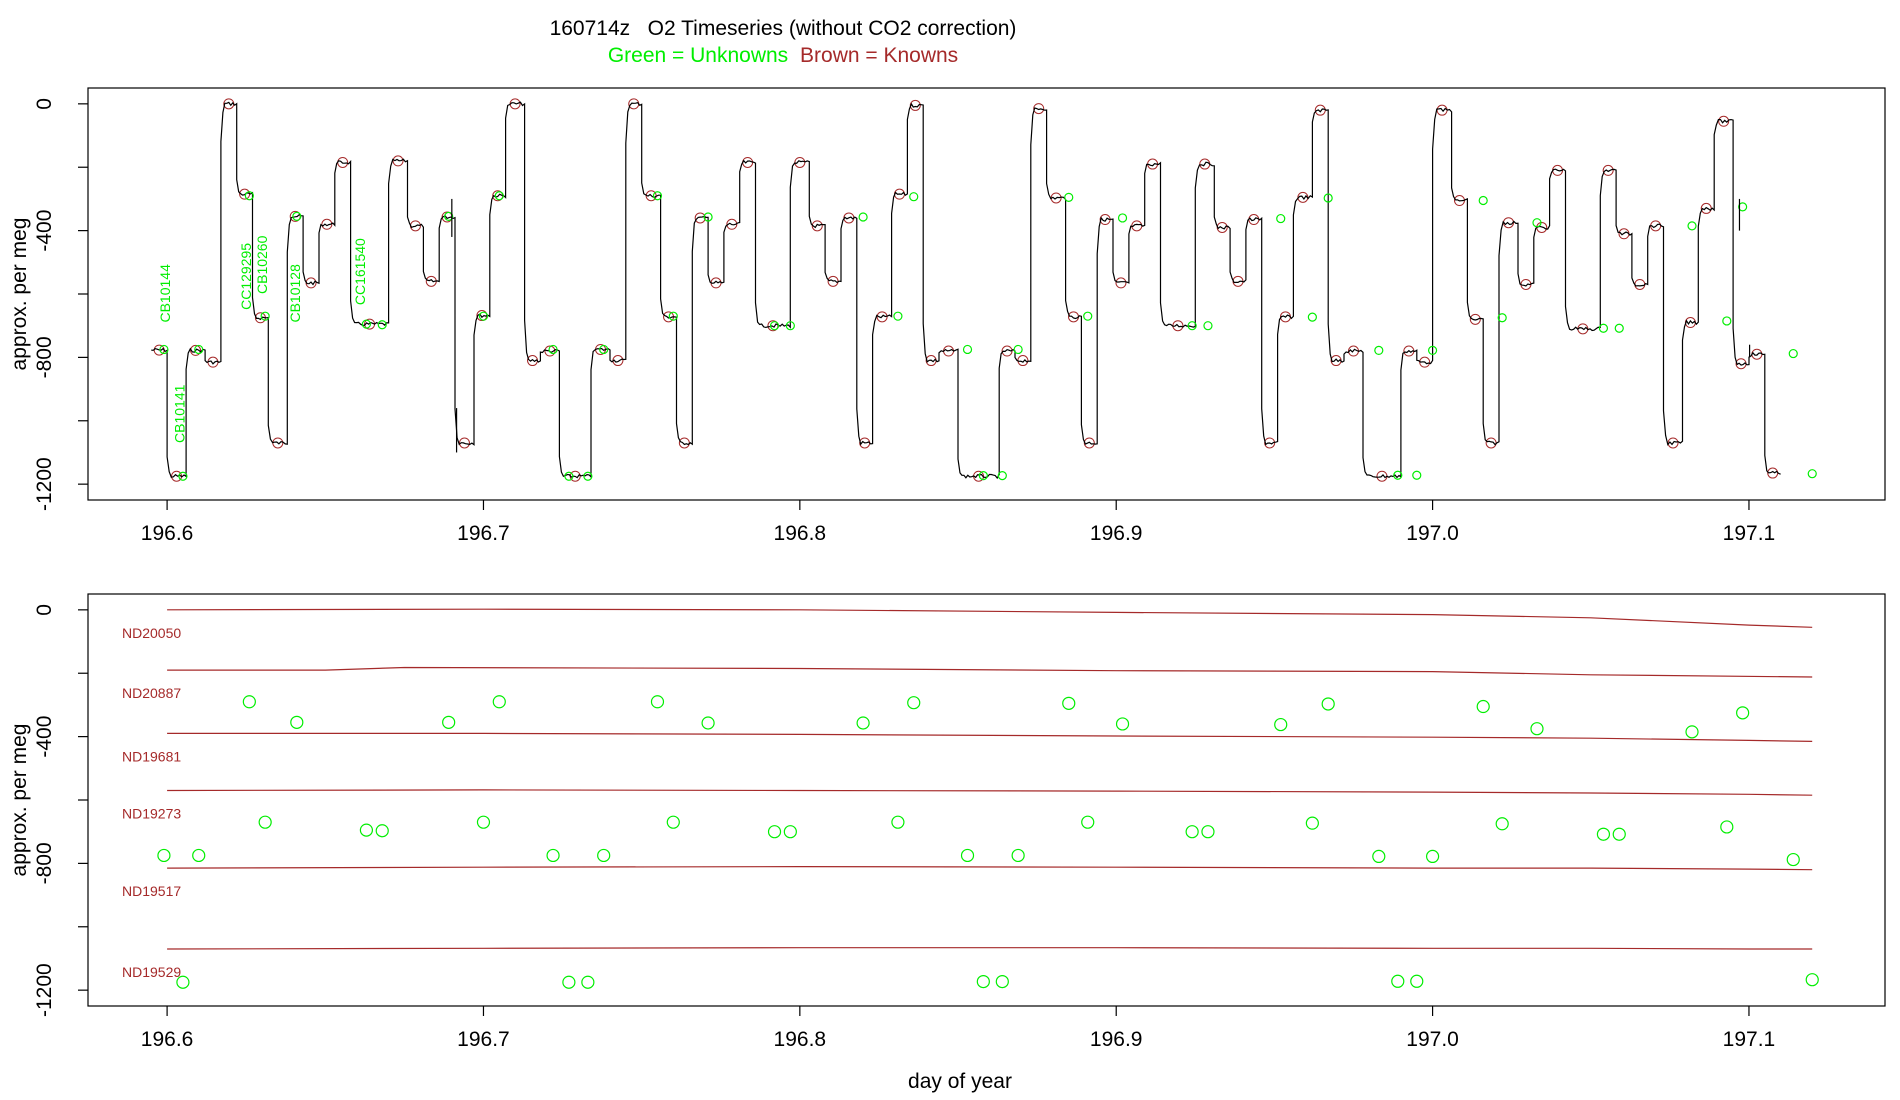 The height and width of the screenshot is (1100, 1900). What do you see at coordinates (19, 800) in the screenshot?
I see `y-axis-label: approx. per meg` at bounding box center [19, 800].